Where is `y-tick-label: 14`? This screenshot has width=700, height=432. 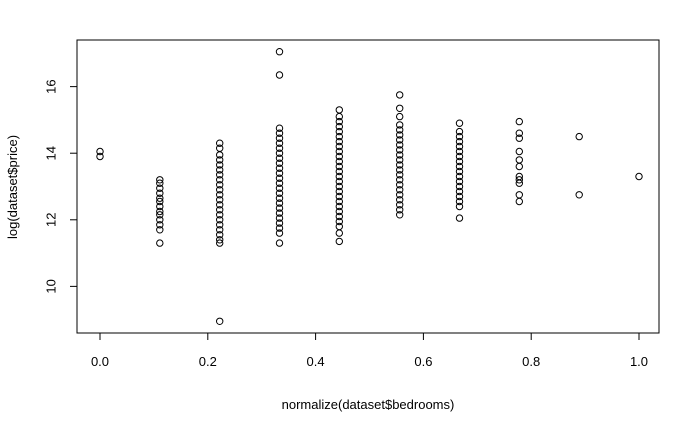 y-tick-label: 14 is located at coordinates (51, 153).